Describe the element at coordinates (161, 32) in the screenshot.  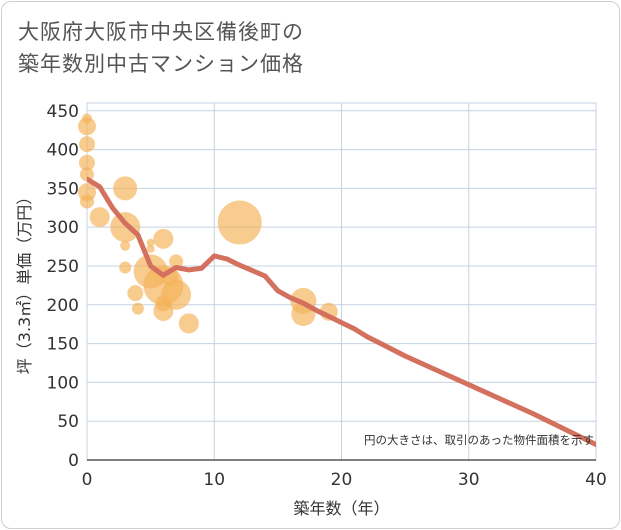
I see `chart-title-line-1: 大阪府大阪市中央区備後町の` at that location.